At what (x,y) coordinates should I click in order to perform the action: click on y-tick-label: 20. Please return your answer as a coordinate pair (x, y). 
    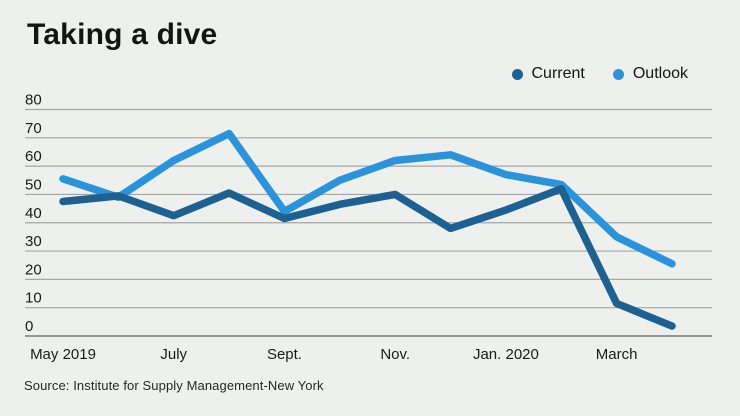
    Looking at the image, I should click on (33, 269).